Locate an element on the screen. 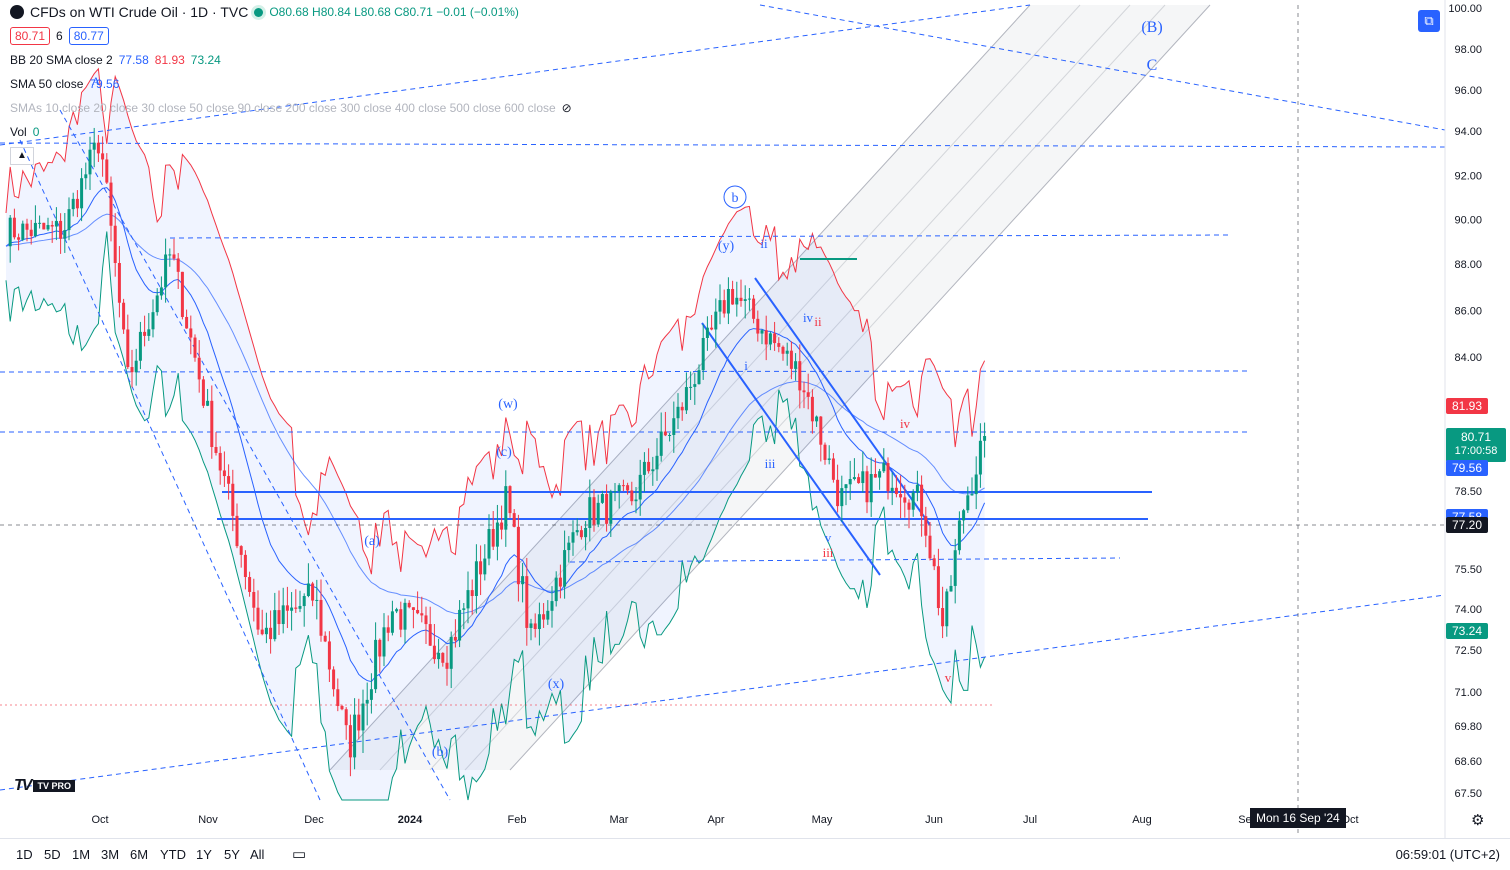 This screenshot has height=870, width=1510. clock: 06:59:01 (UTC+2) is located at coordinates (1447, 854).